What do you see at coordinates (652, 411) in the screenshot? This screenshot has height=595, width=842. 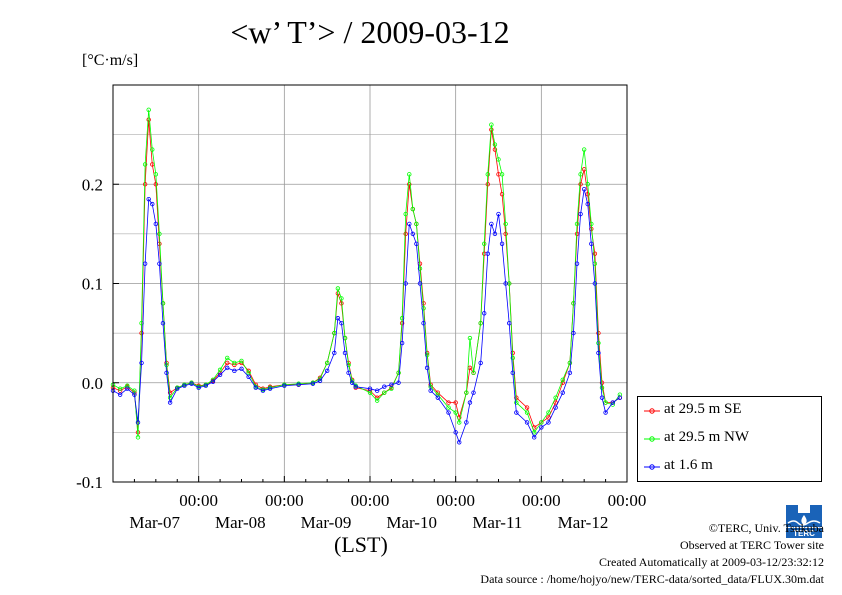 I see `legend-marker-se` at bounding box center [652, 411].